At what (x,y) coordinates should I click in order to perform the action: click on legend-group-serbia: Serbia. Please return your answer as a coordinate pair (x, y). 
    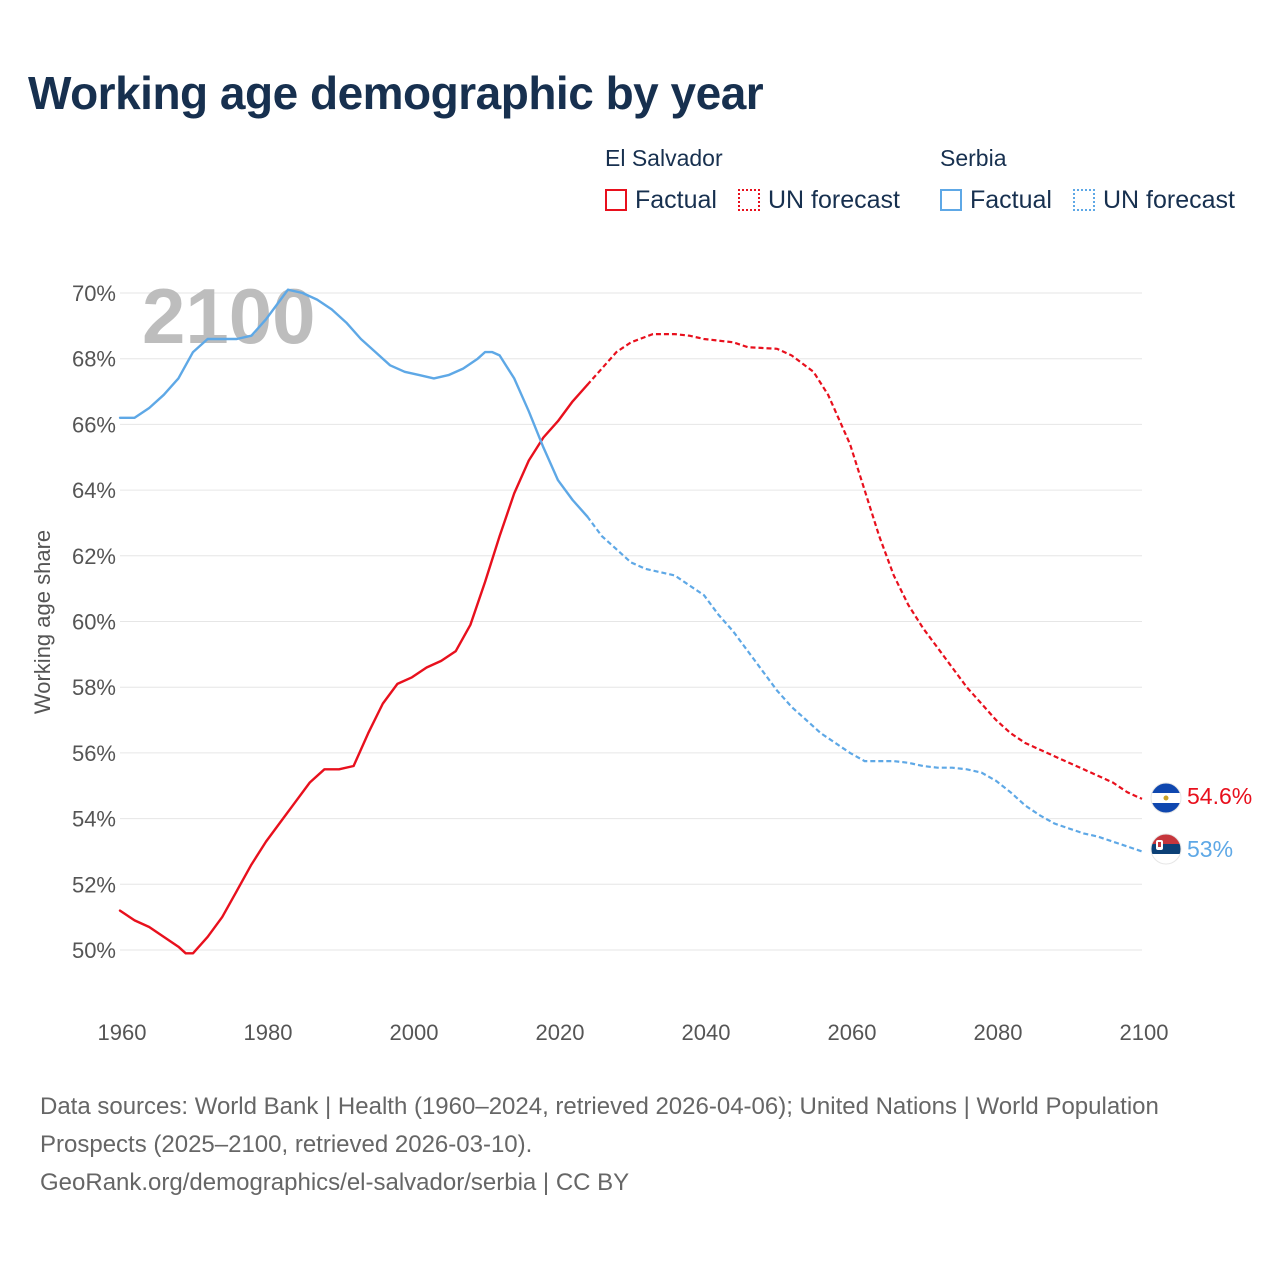
    Looking at the image, I should click on (973, 158).